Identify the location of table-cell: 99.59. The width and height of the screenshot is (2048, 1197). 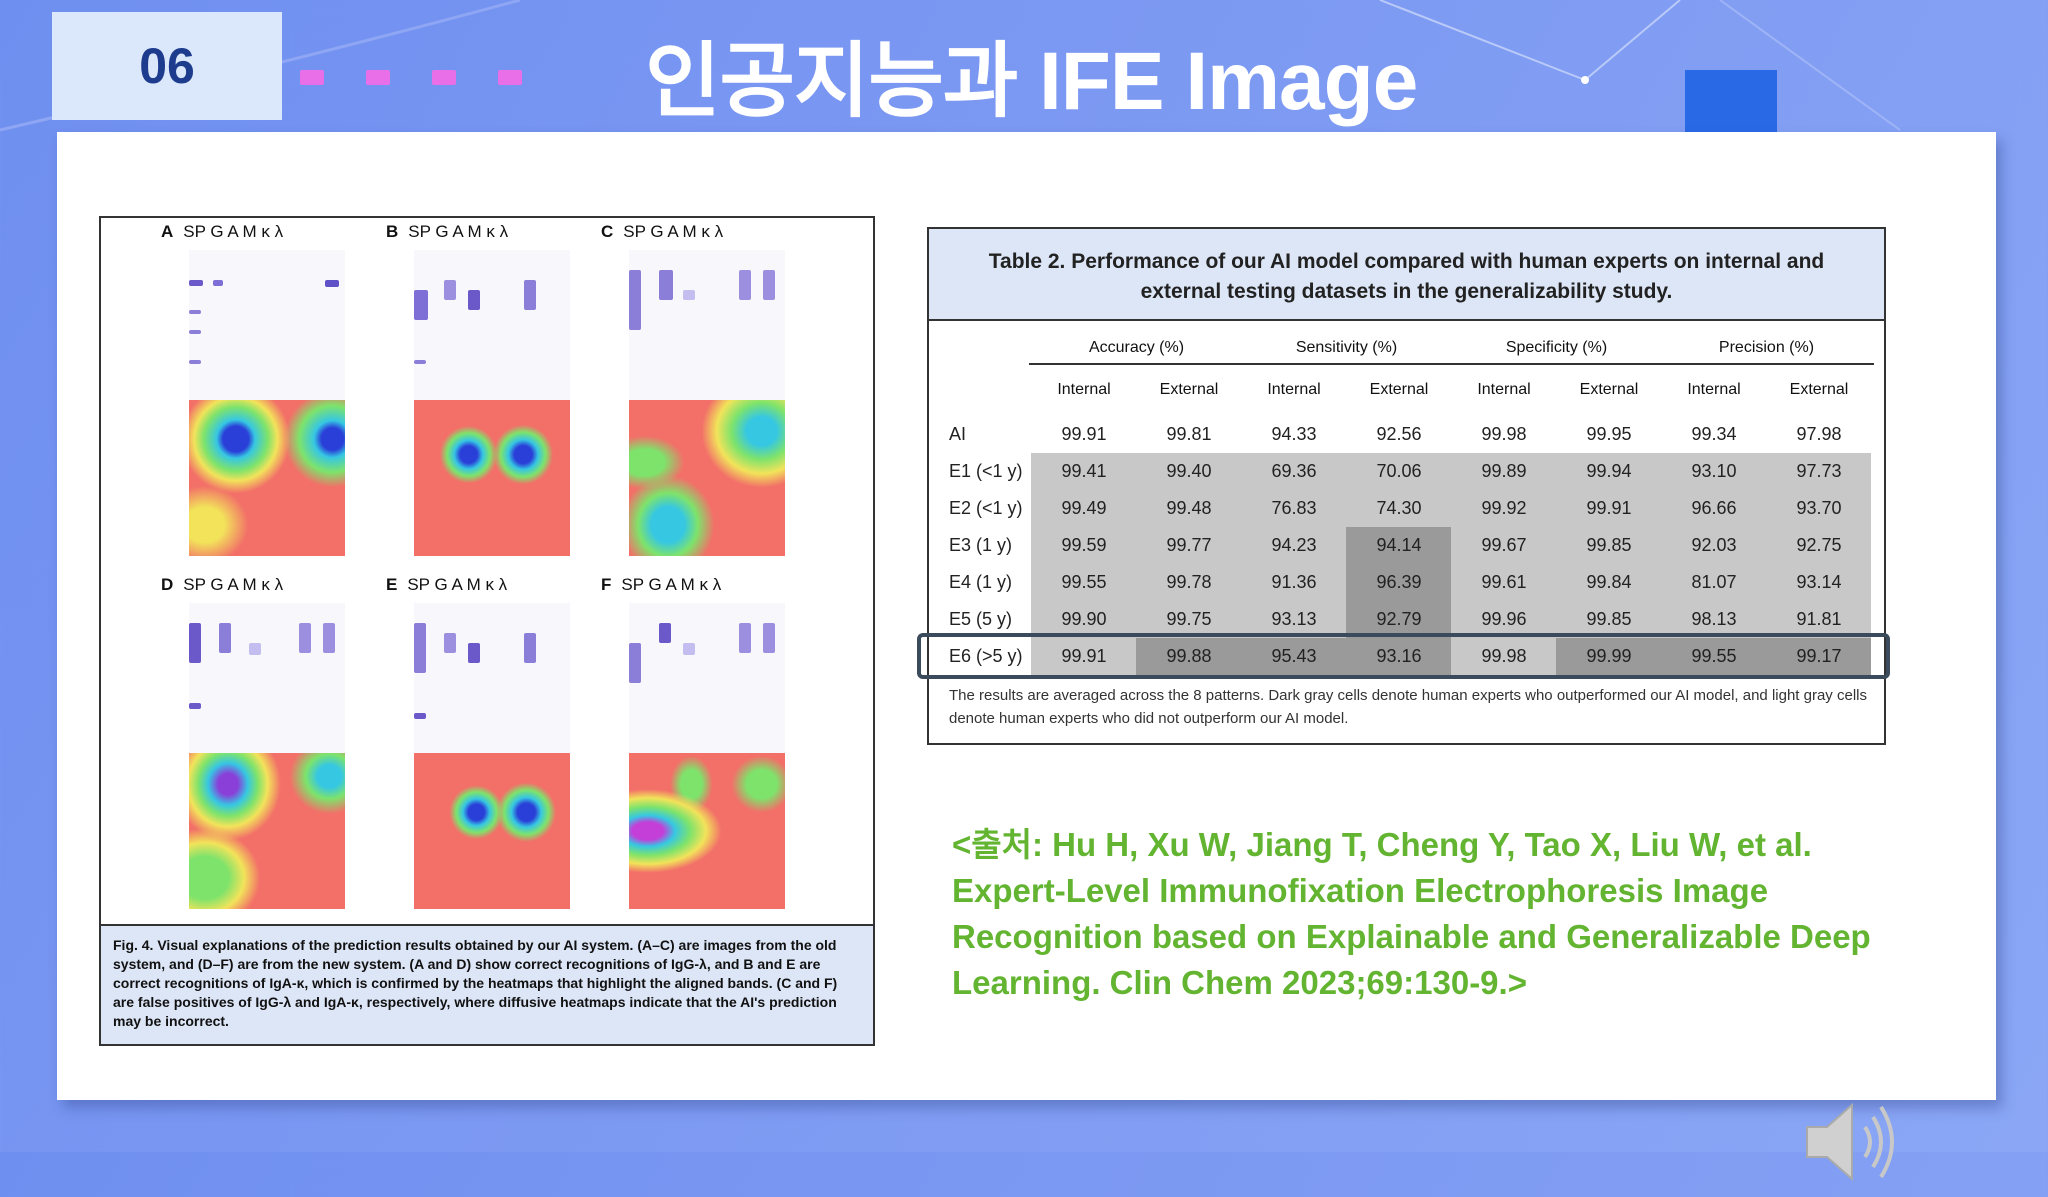
(1084, 545).